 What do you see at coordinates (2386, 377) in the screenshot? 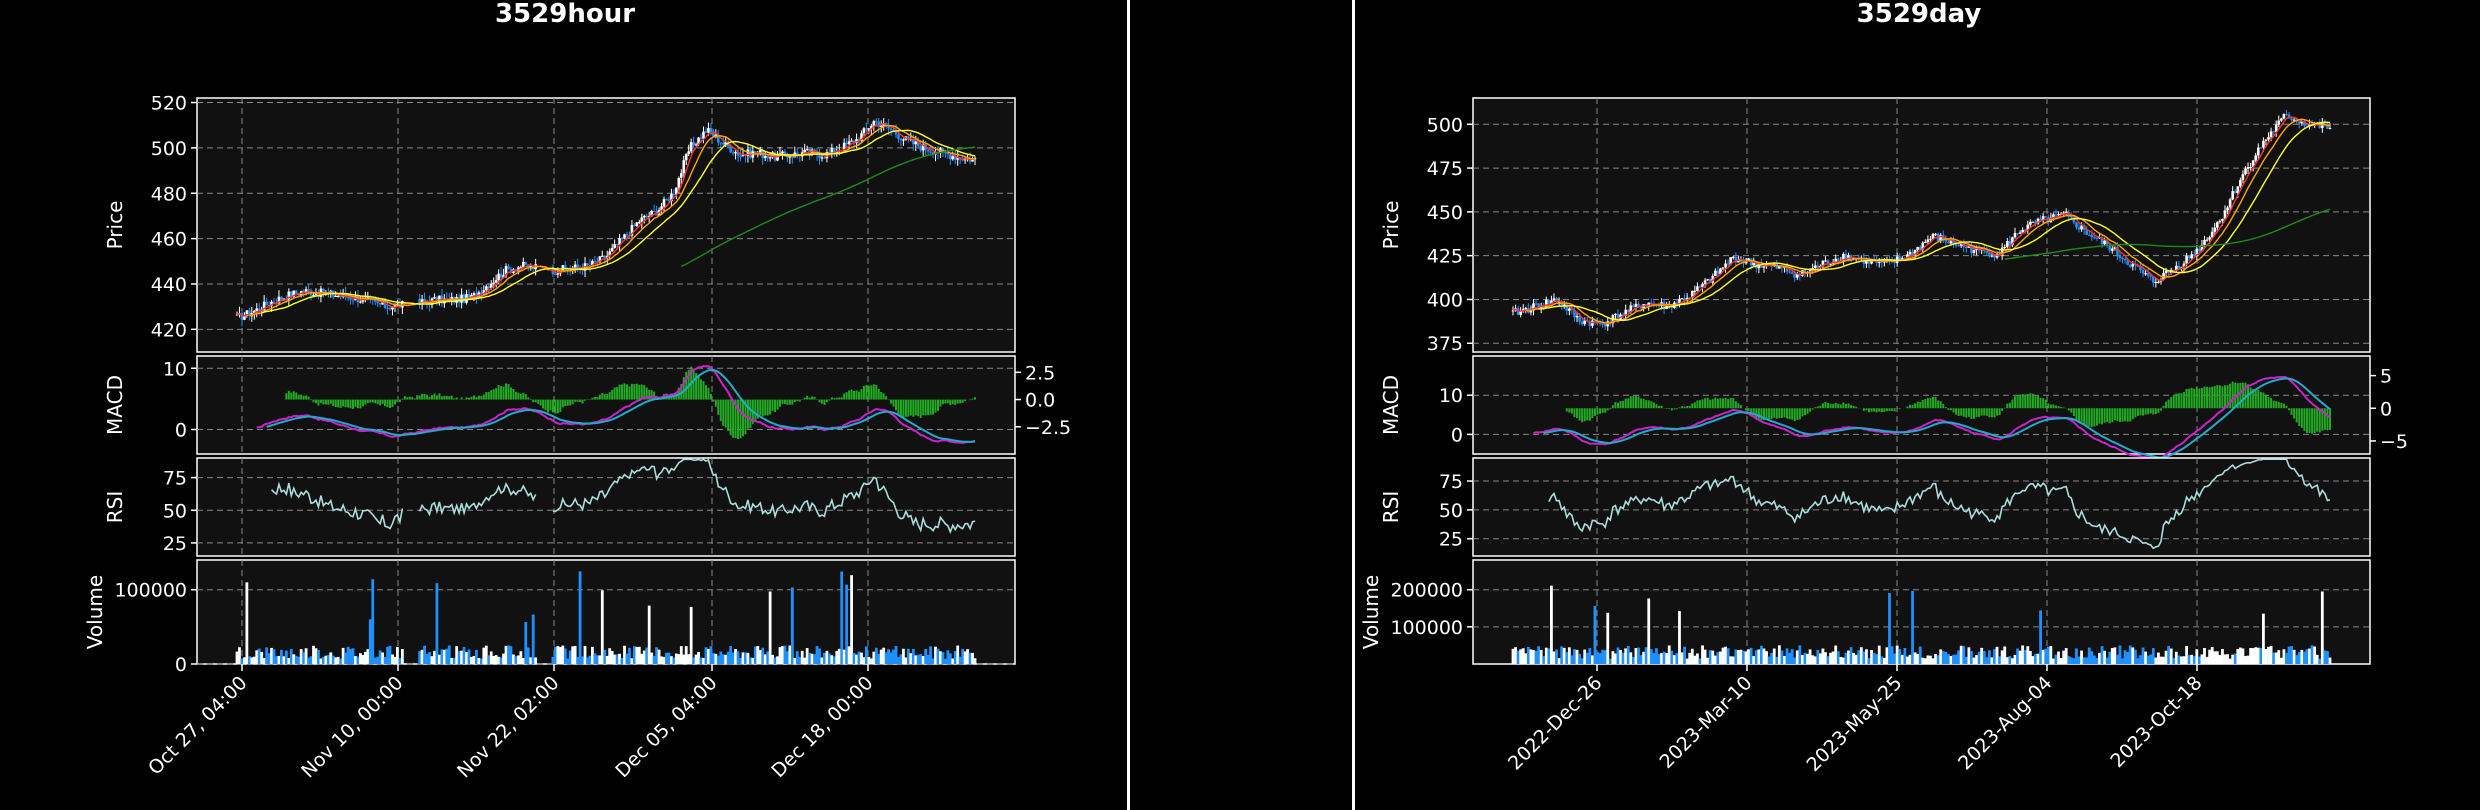
I see `right-ytick-label: 5` at bounding box center [2386, 377].